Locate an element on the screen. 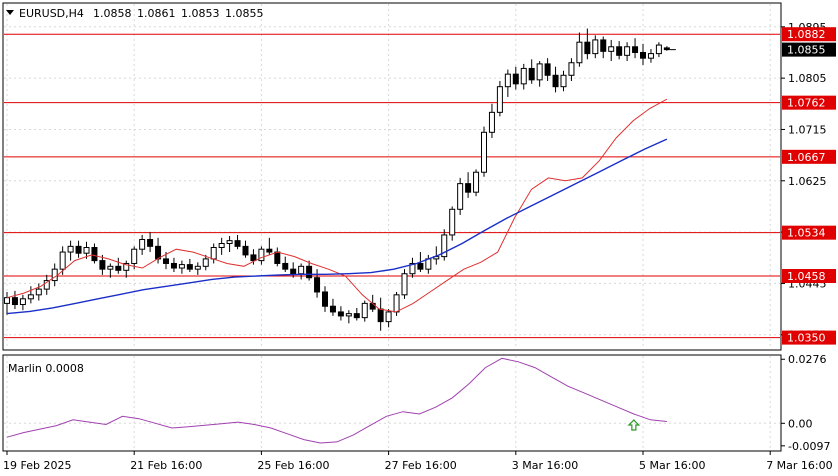  osc-tick-label: -0.0097 is located at coordinates (809, 446).